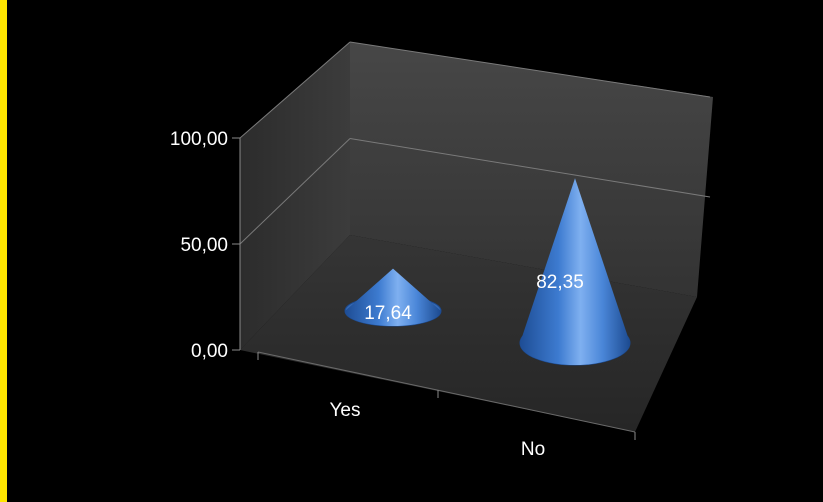 The height and width of the screenshot is (502, 823). What do you see at coordinates (3, 251) in the screenshot?
I see `left-accent-bar` at bounding box center [3, 251].